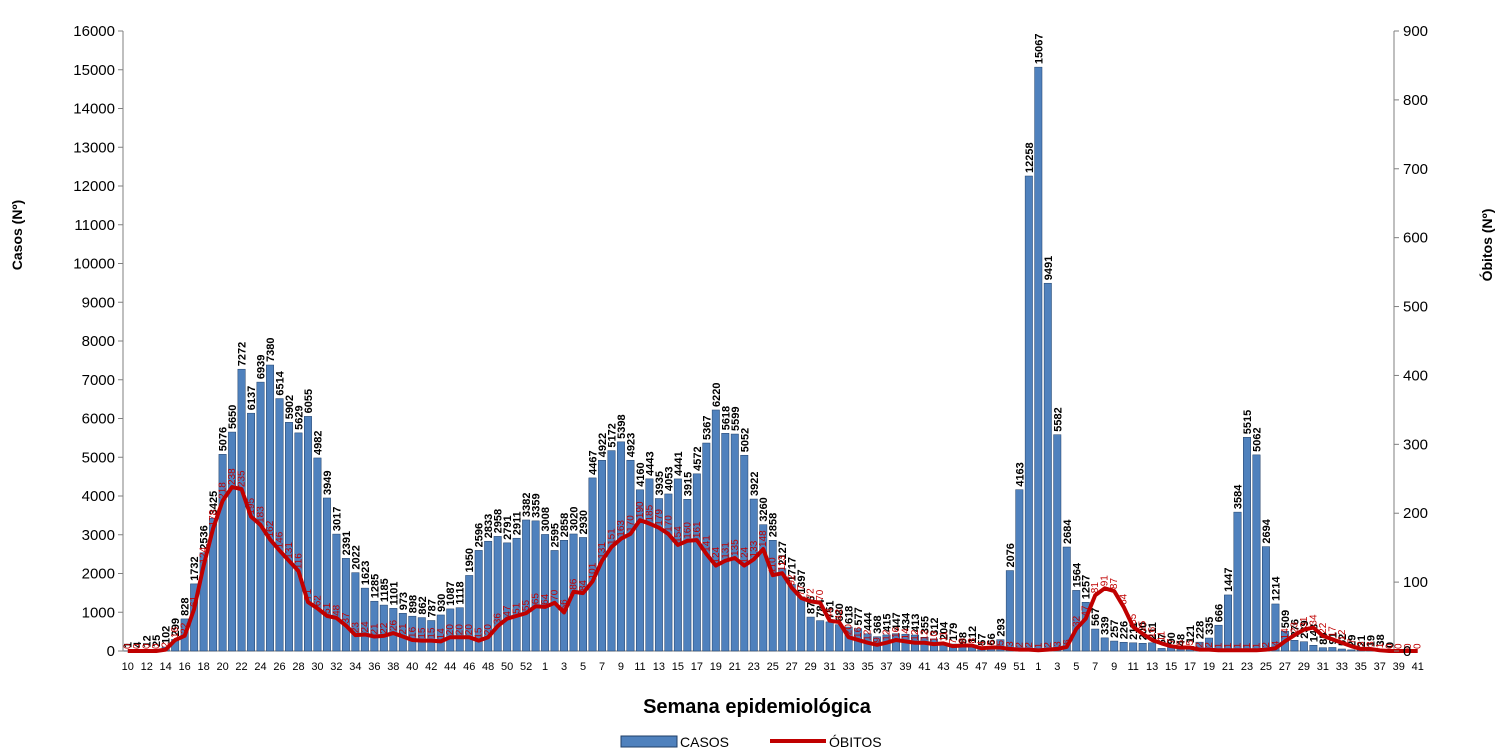  Describe the element at coordinates (574, 584) in the screenshot. I see `death-label-obitos: 86` at that location.